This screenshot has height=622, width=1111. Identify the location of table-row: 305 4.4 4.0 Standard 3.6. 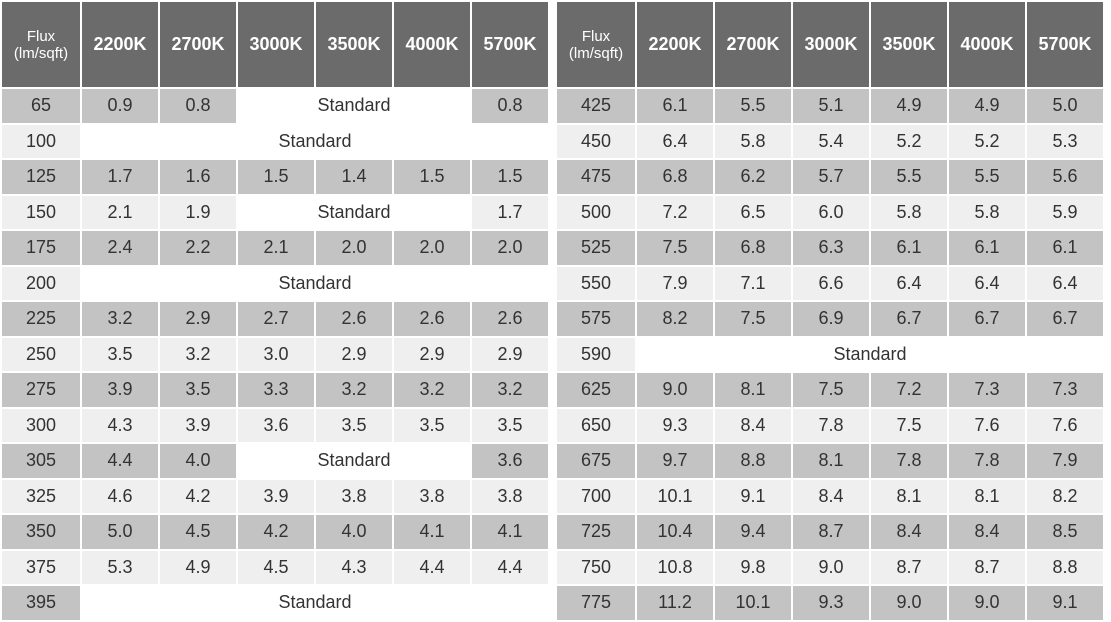
(275, 461).